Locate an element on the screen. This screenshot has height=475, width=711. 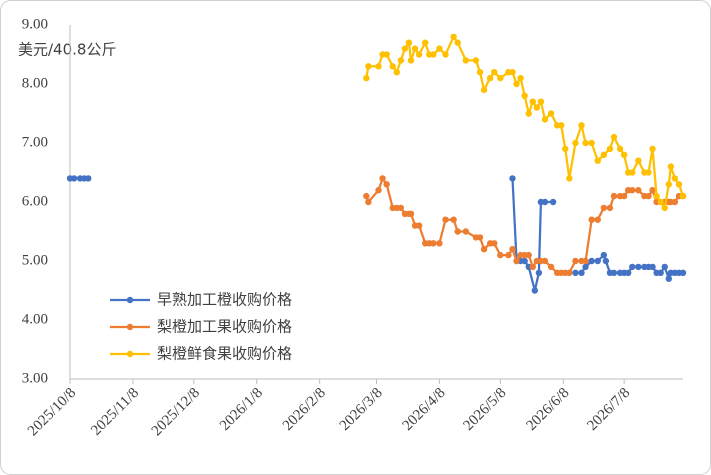
y-tick-label: 9.00 is located at coordinates (35, 24).